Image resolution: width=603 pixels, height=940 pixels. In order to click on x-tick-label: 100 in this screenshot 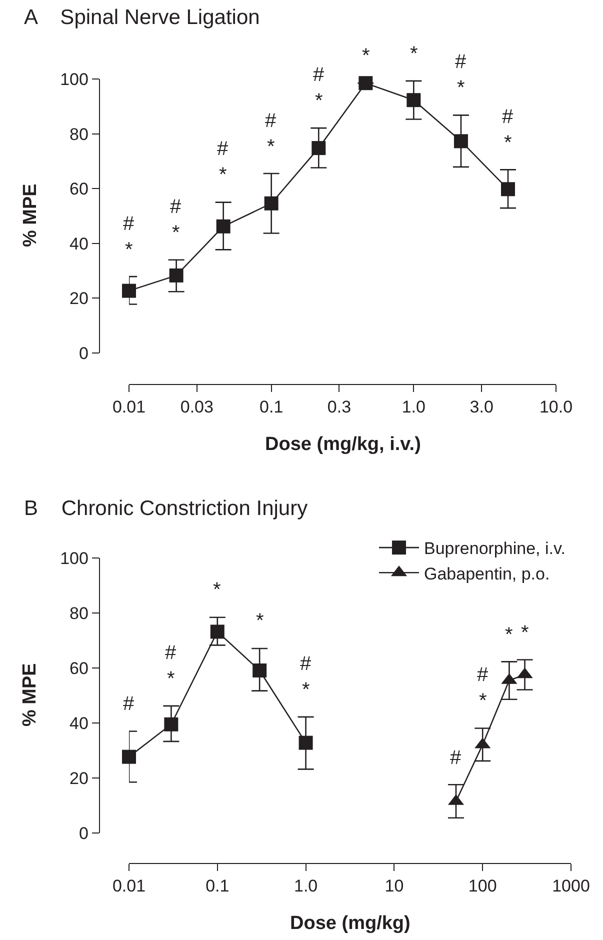, I will do `click(482, 886)`.